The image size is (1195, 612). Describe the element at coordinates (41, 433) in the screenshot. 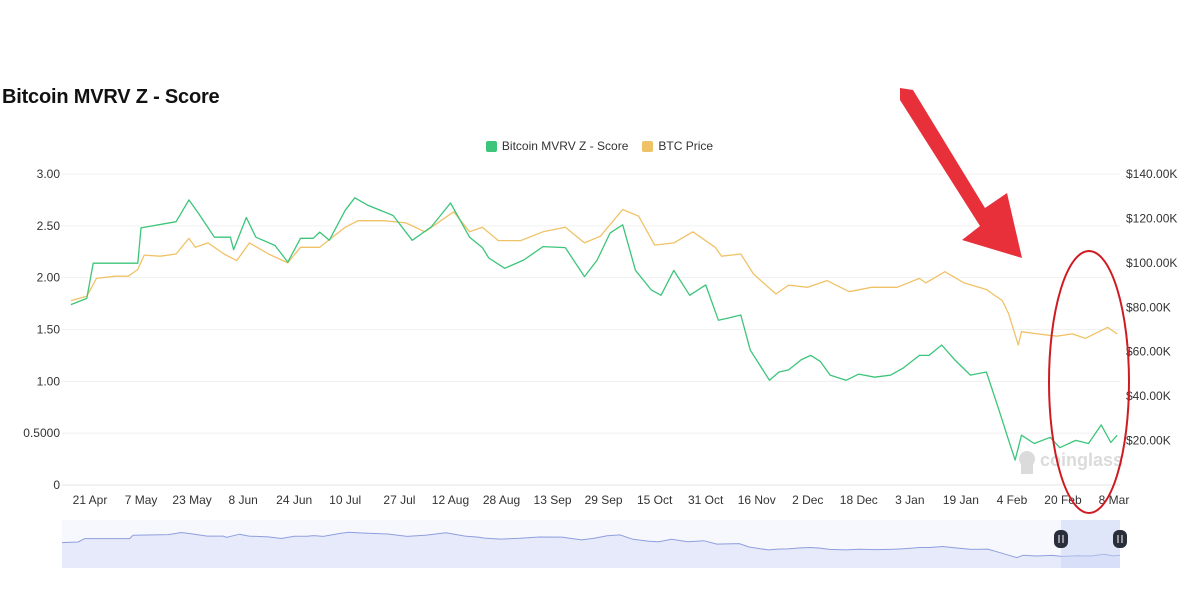

I see `y-left-tick-label: 0.5000` at that location.